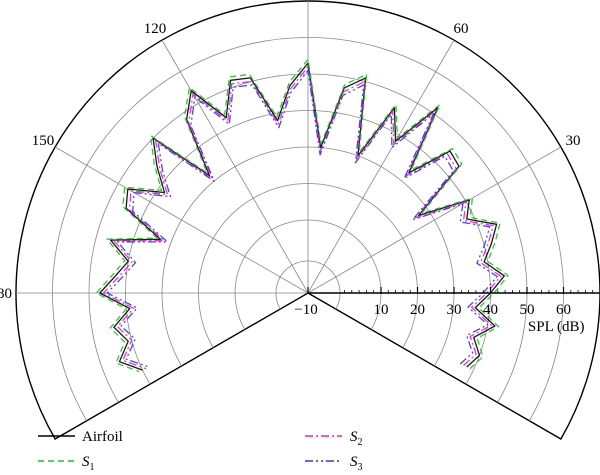 The height and width of the screenshot is (475, 600). I want to click on radial-tick-label-3: 30, so click(454, 310).